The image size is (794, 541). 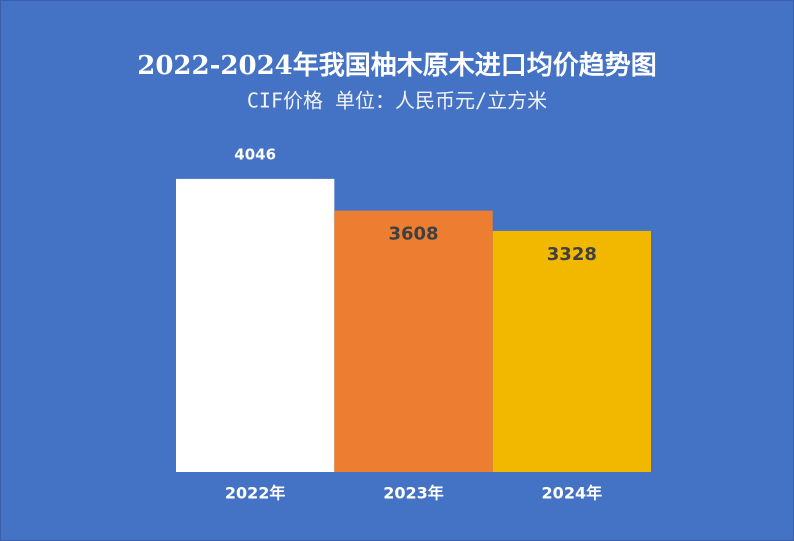 I want to click on chart-title: 2022-2024年我国柚木原木进口均价趋势图, so click(x=397, y=65).